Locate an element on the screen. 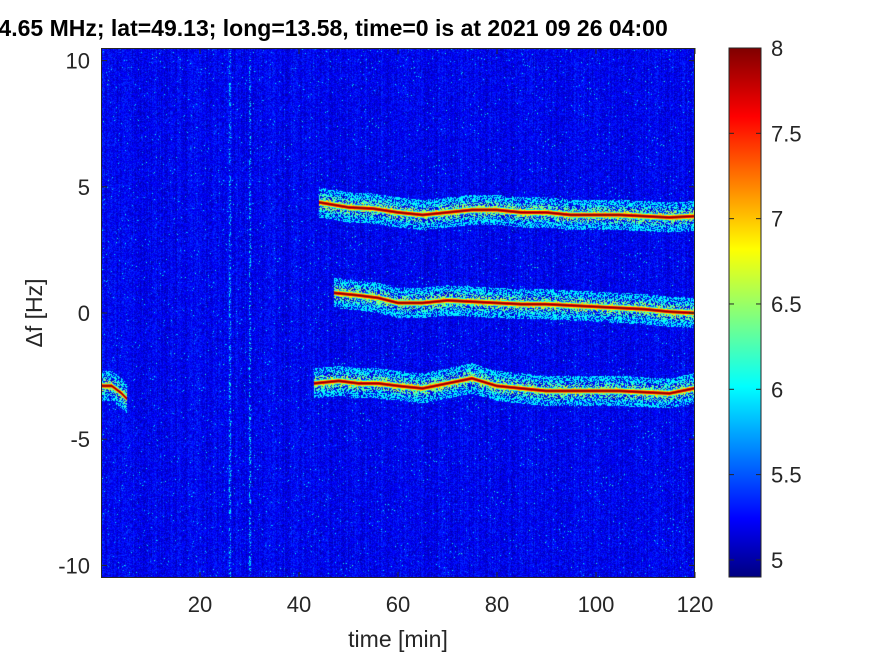 This screenshot has width=875, height=656. x-tick-label: 60 is located at coordinates (398, 604).